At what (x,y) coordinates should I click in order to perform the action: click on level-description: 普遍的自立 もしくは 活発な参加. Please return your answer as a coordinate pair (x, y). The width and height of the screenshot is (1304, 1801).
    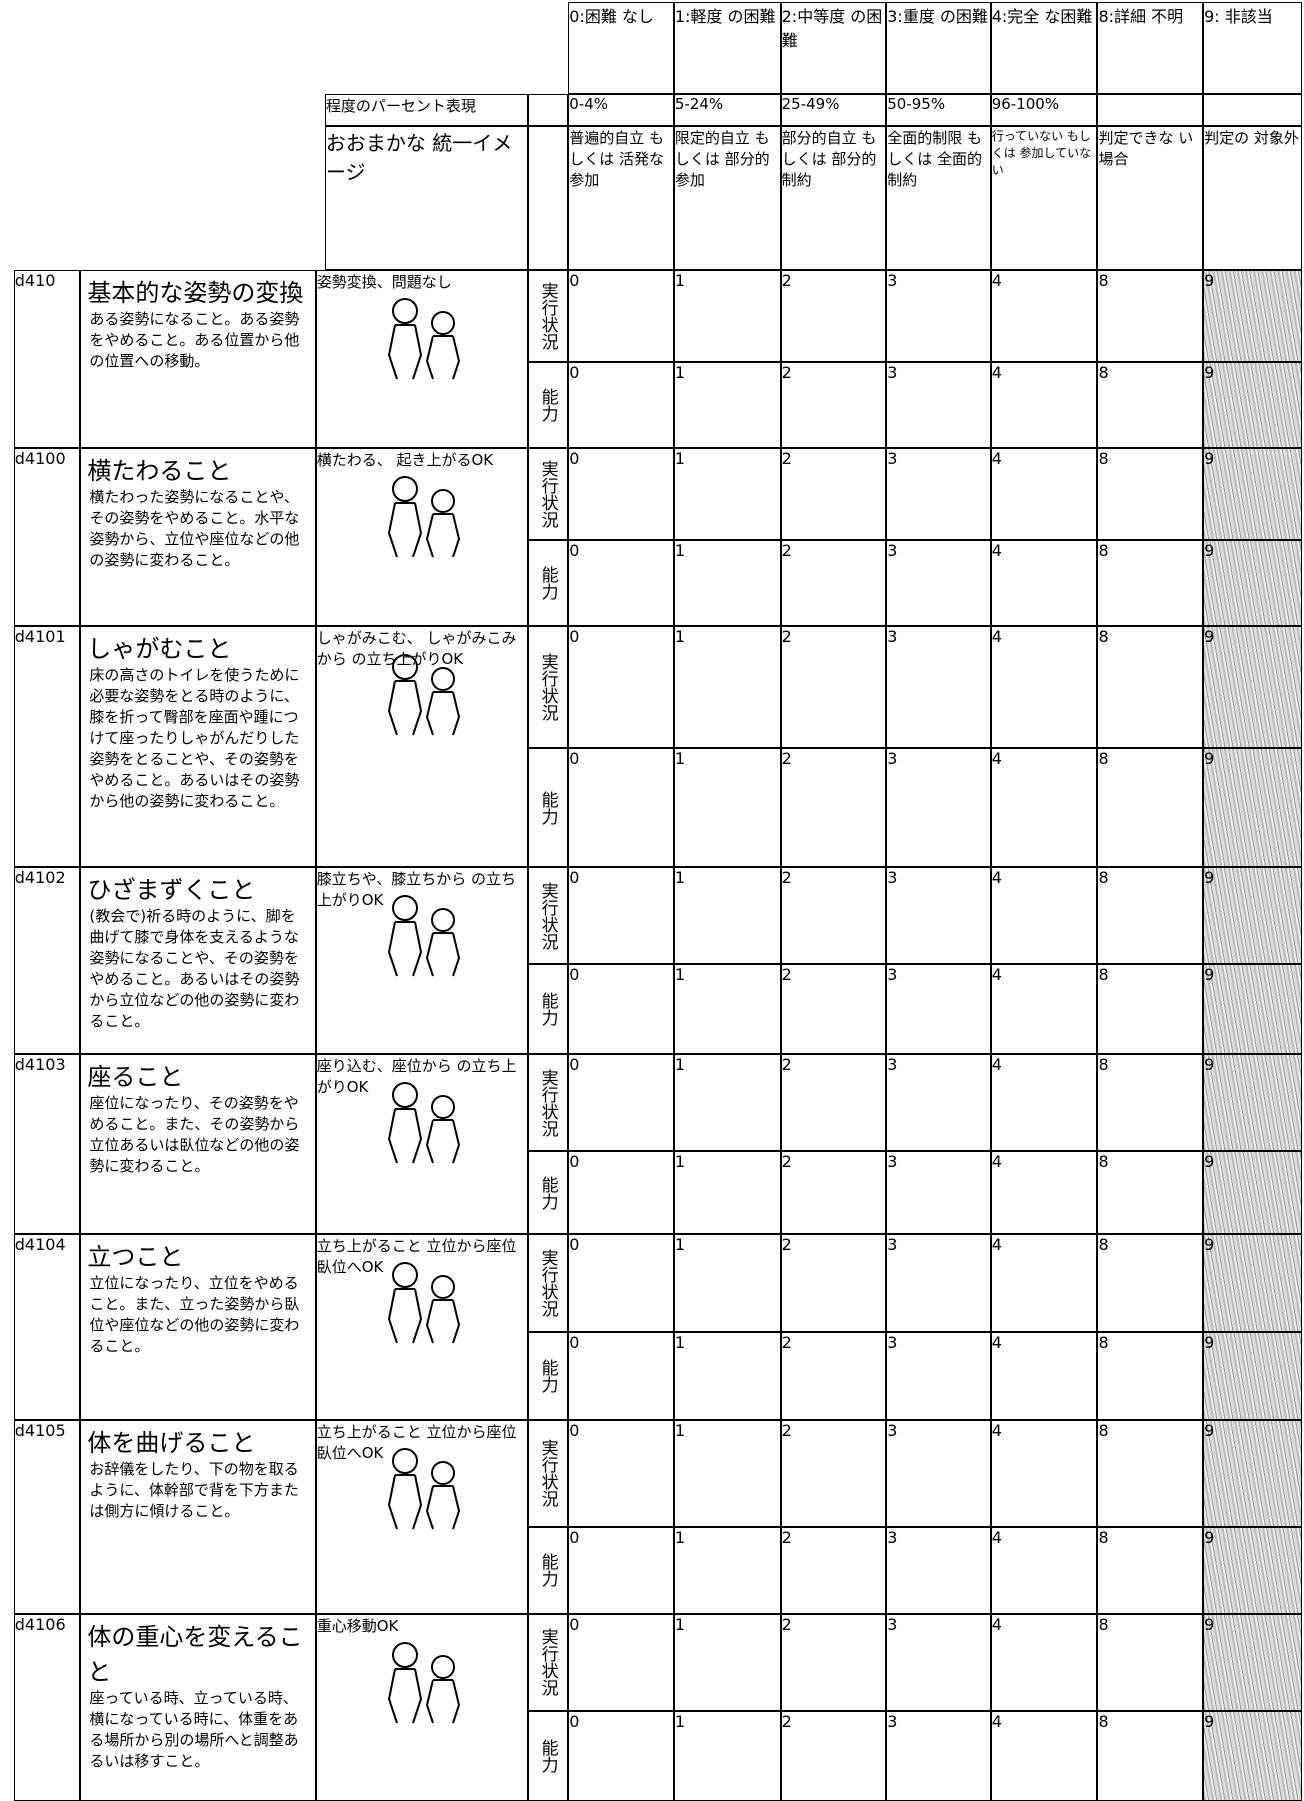
    Looking at the image, I should click on (617, 159).